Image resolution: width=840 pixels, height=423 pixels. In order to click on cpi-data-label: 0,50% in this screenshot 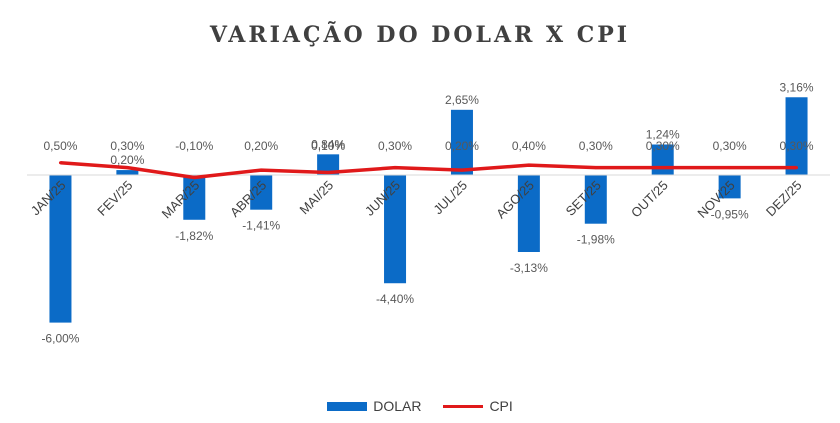, I will do `click(60, 146)`.